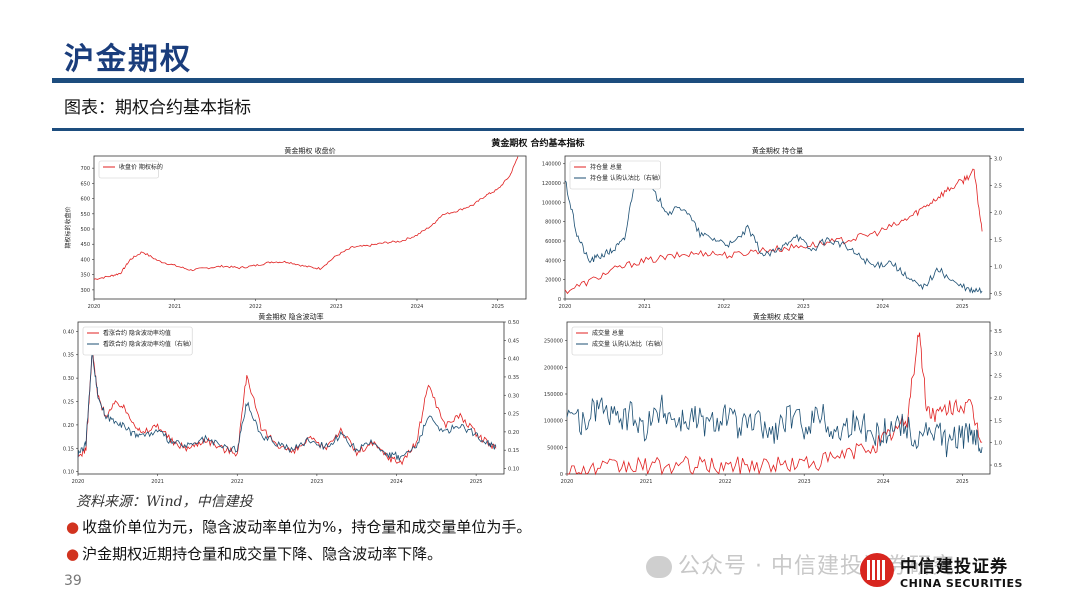 This screenshot has width=1080, height=608. What do you see at coordinates (164, 502) in the screenshot?
I see `source-note: 资料来源：Wind，中信建投` at bounding box center [164, 502].